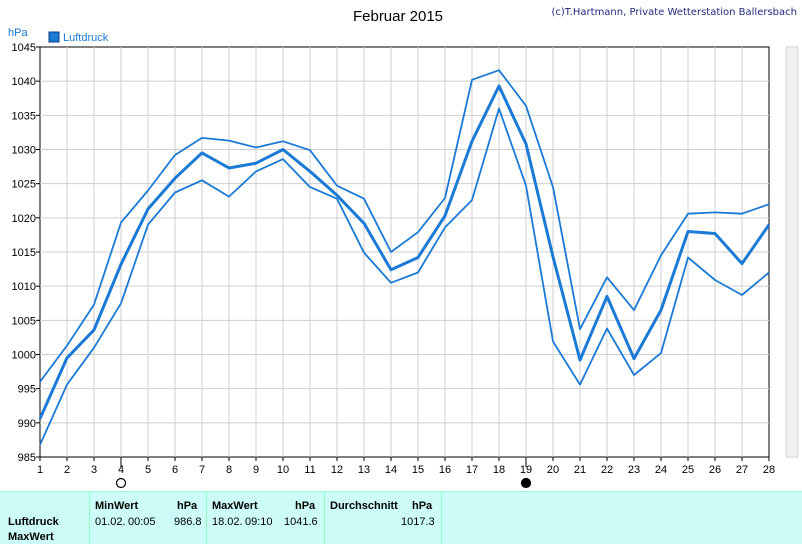 This screenshot has width=802, height=544. What do you see at coordinates (301, 522) in the screenshot?
I see `max-value: 1041.6` at bounding box center [301, 522].